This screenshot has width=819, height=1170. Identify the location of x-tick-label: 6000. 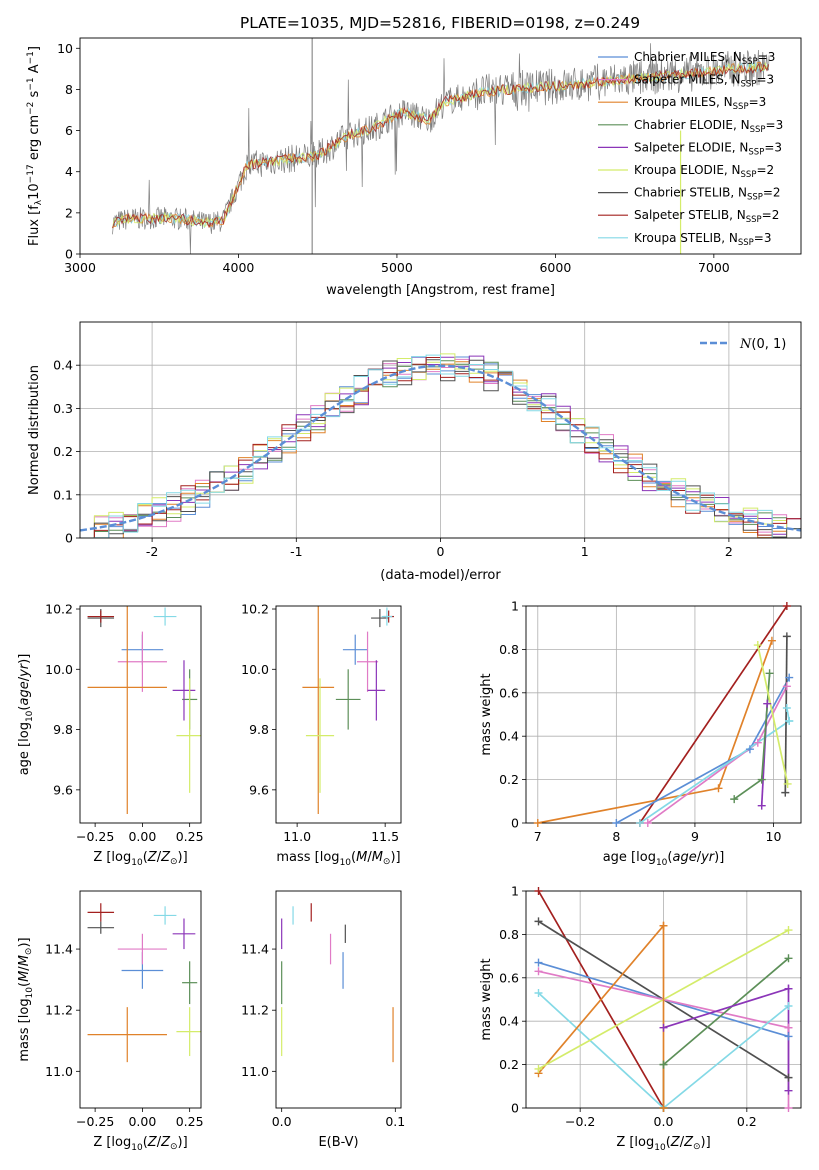
(555, 267).